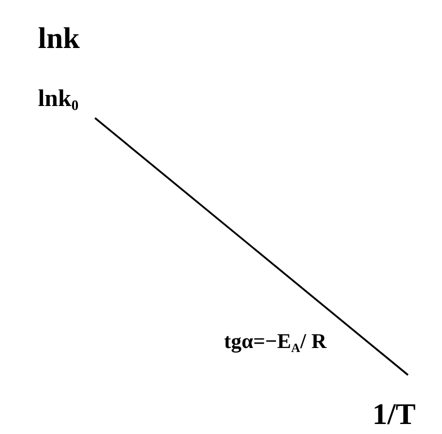 The image size is (442, 434). Describe the element at coordinates (394, 414) in the screenshot. I see `x-axis-title: 1/T` at that location.